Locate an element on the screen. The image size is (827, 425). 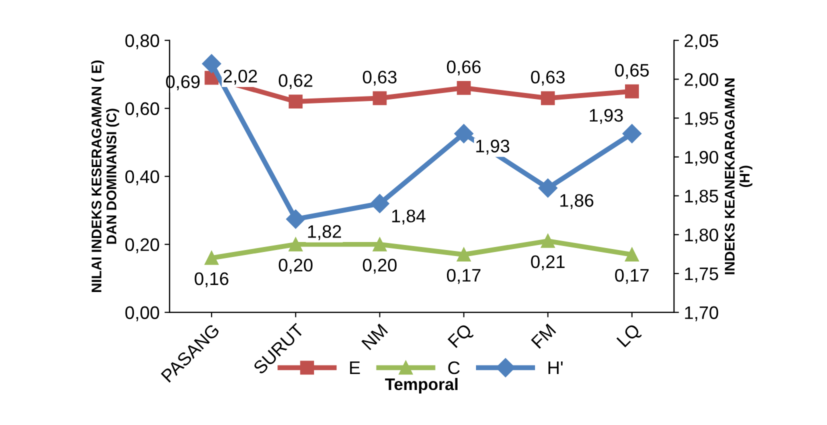
y2-tick-label: 1,75 is located at coordinates (701, 275).